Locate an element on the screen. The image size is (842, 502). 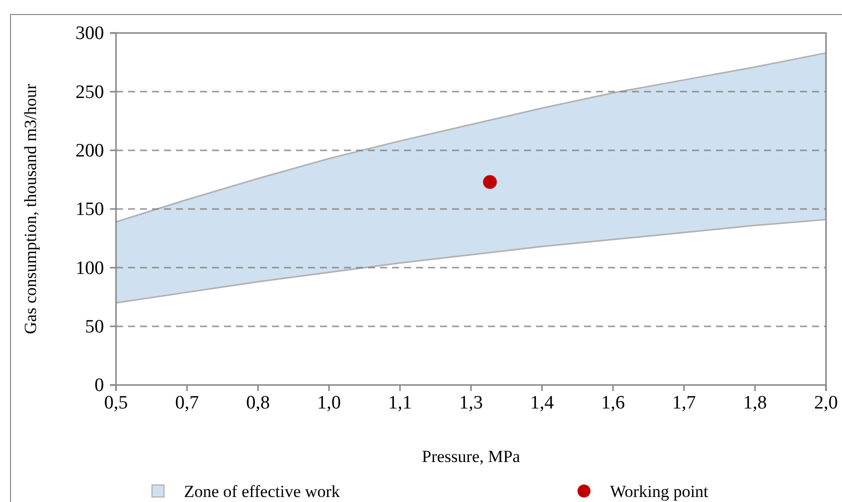
x-tick-label: 1,0 is located at coordinates (329, 403).